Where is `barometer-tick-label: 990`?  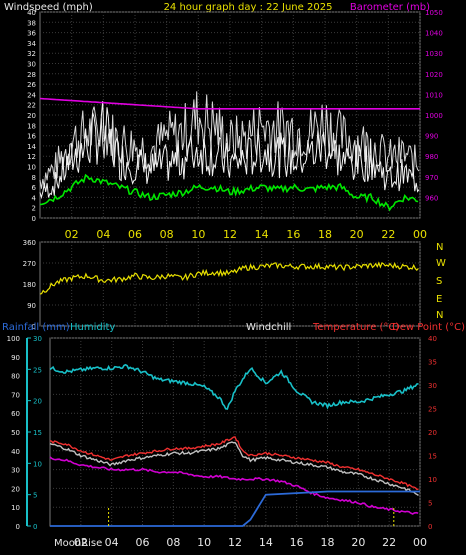
barometer-tick-label: 990 is located at coordinates (431, 137).